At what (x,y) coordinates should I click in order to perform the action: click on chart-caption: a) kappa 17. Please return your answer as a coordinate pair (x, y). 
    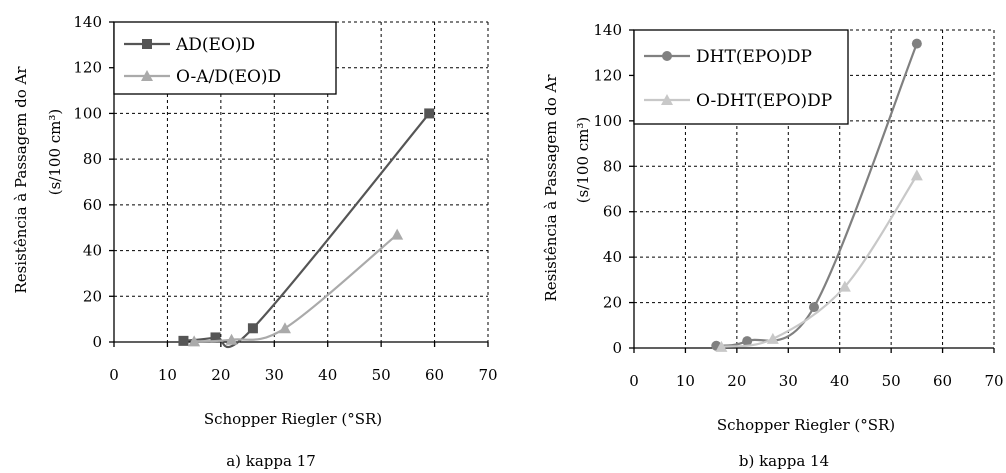
    Looking at the image, I should click on (271, 461).